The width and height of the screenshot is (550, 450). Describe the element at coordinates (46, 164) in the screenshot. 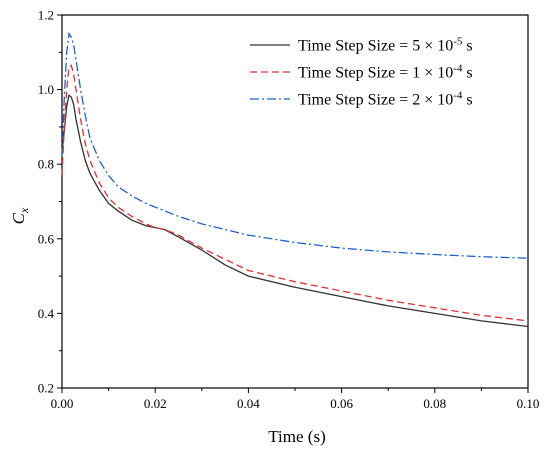

I see `y-tick-label: 0.8` at that location.